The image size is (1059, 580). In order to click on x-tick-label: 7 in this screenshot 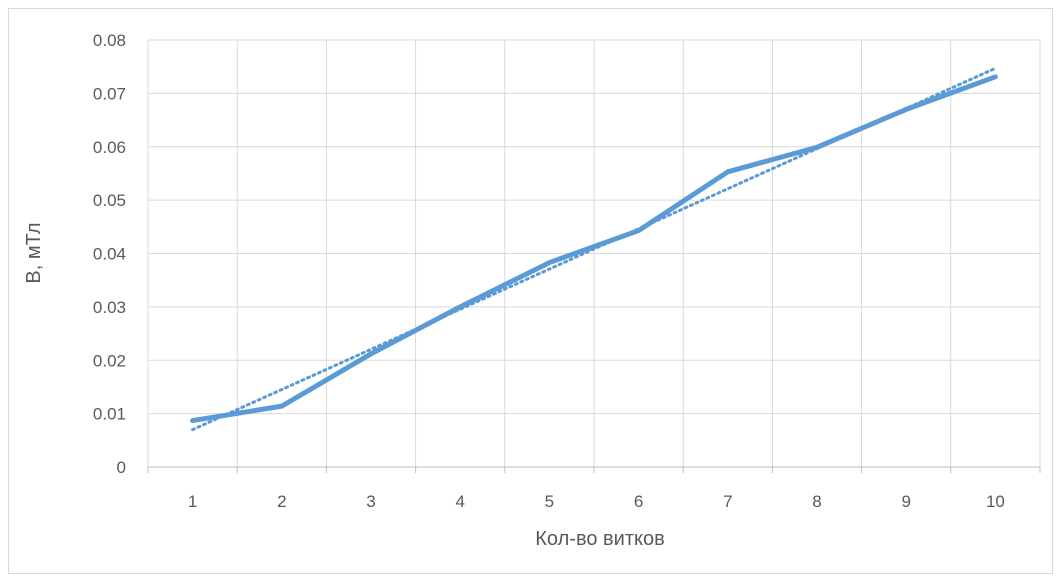, I will do `click(727, 501)`.